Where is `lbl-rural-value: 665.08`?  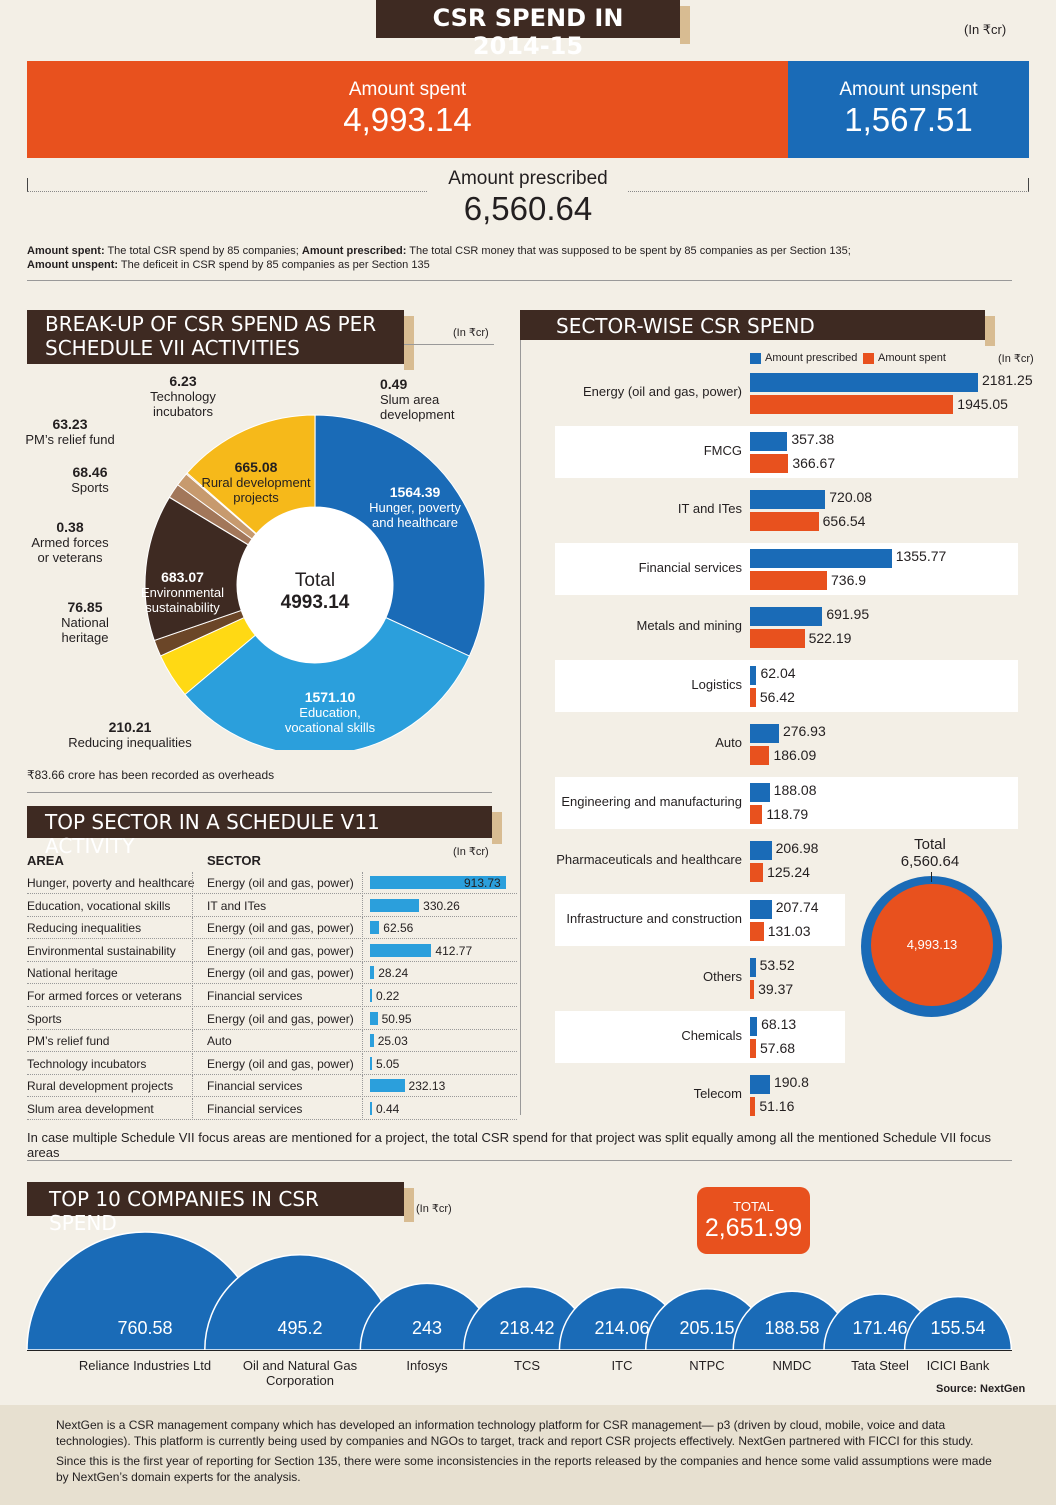
lbl-rural-value: 665.08 is located at coordinates (256, 467).